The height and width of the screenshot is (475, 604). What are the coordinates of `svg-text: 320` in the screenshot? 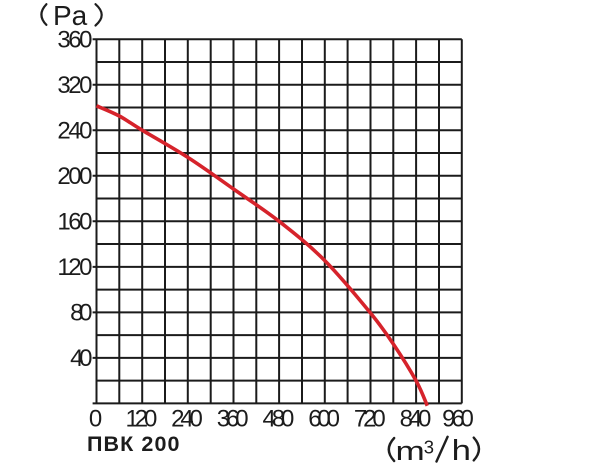 It's located at (74, 85).